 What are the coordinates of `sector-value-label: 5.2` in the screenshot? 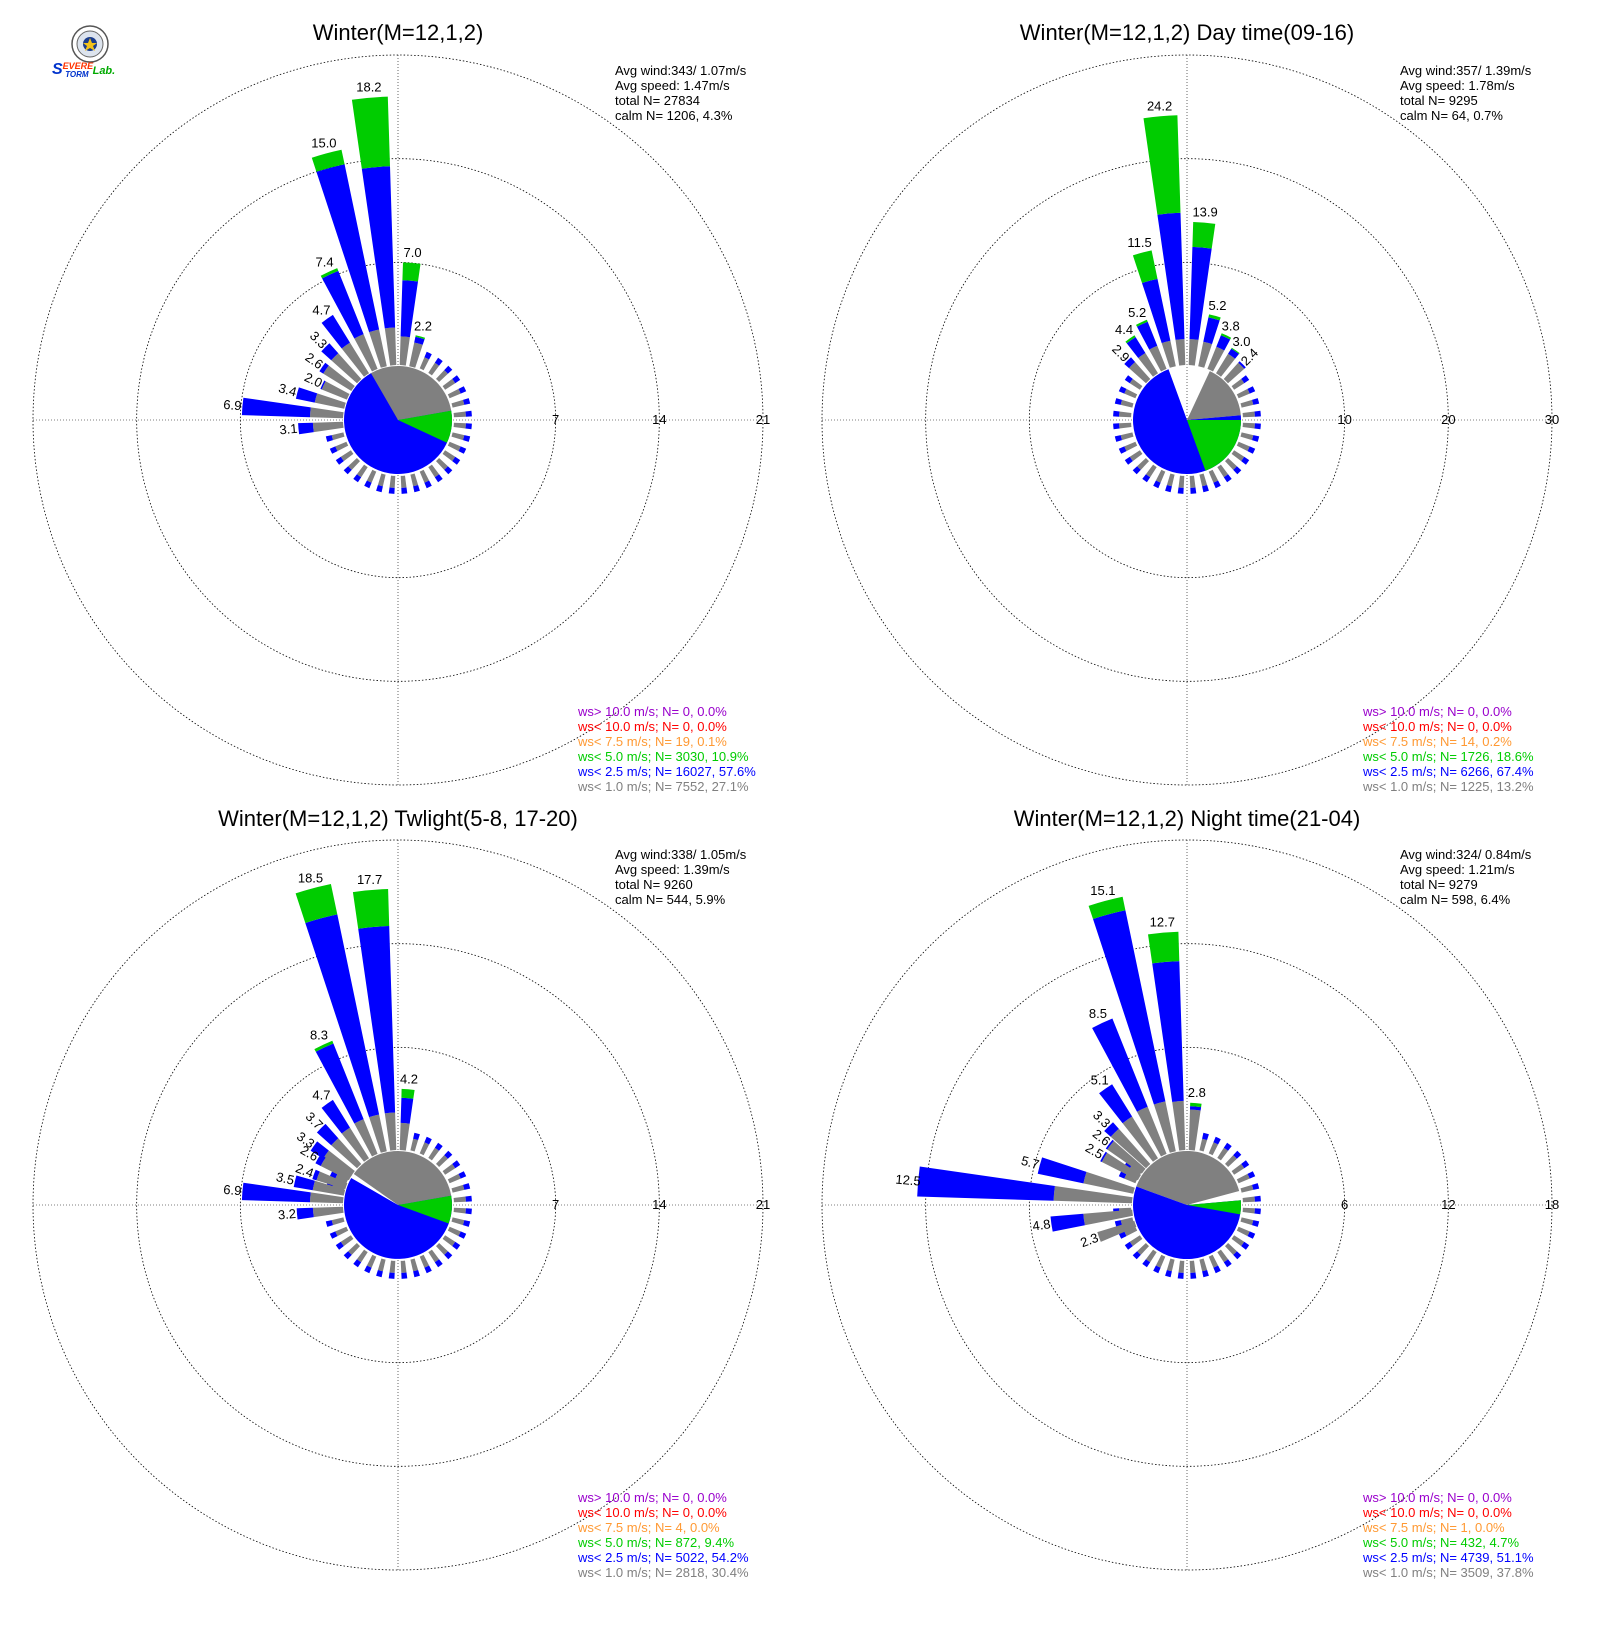 It's located at (1137, 312).